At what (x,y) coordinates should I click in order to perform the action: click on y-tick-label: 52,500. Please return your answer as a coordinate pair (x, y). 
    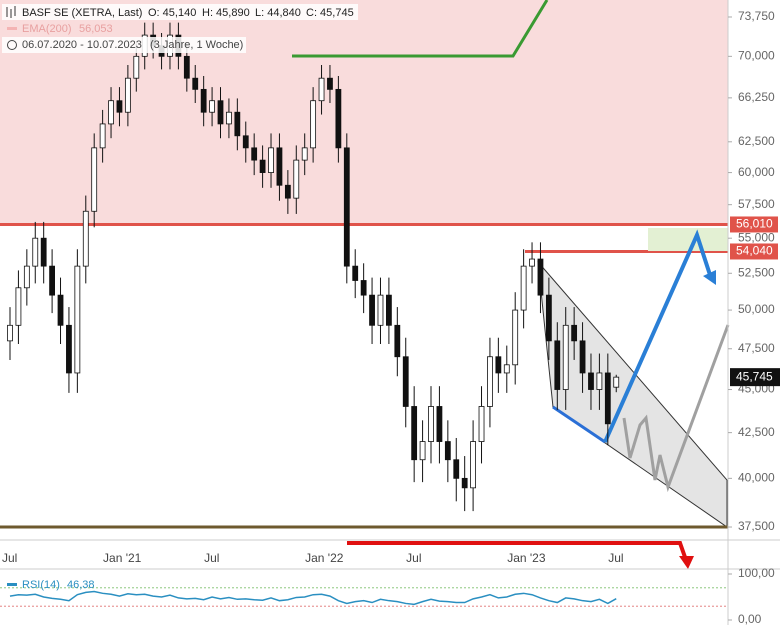
    Looking at the image, I should click on (756, 272).